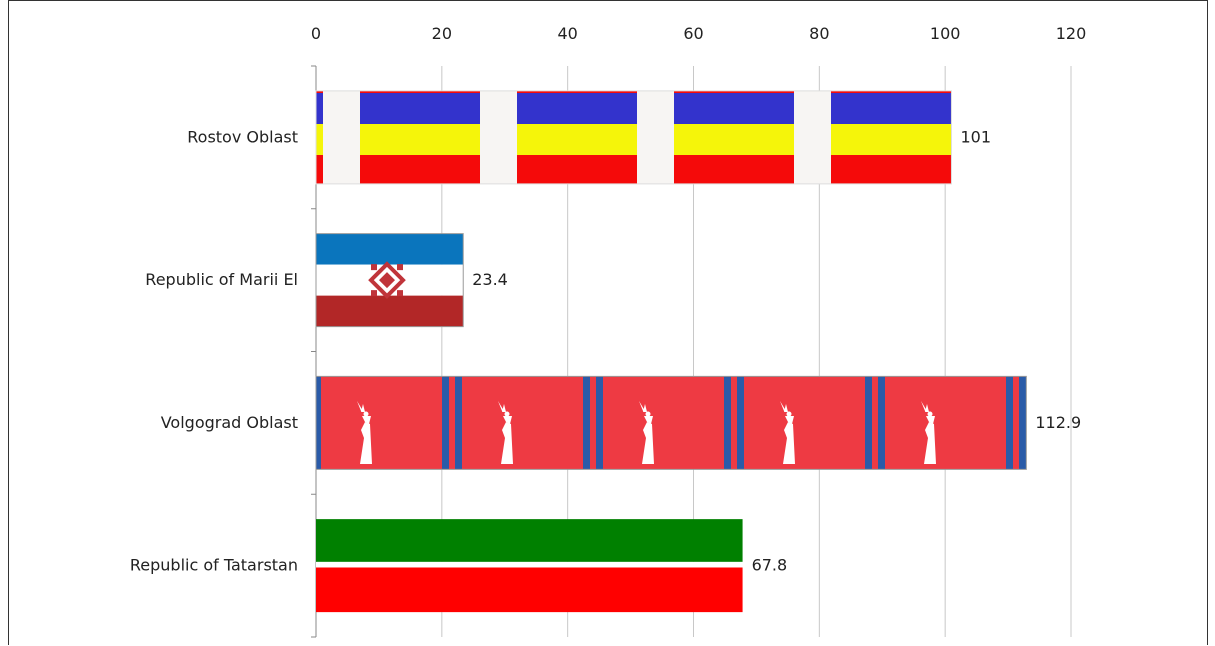 This screenshot has width=1215, height=646. What do you see at coordinates (442, 33) in the screenshot?
I see `x-tick-label: 20` at bounding box center [442, 33].